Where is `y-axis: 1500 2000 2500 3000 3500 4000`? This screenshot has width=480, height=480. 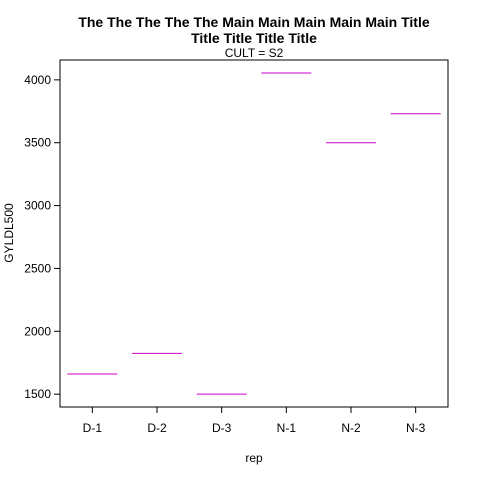 y-axis: 1500 2000 2500 3000 3500 4000 is located at coordinates (42, 237).